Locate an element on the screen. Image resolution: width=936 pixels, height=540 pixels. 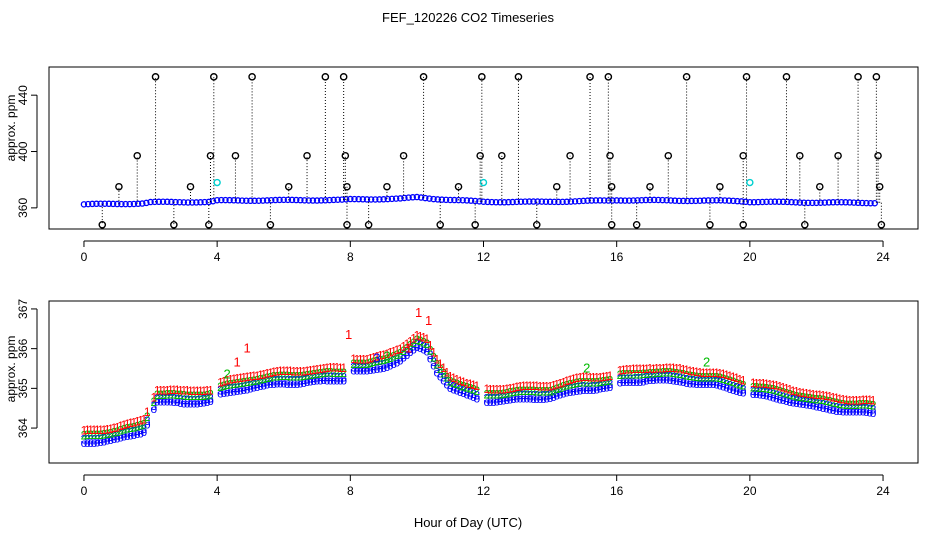
outlier-marker: 1 is located at coordinates (246, 348).